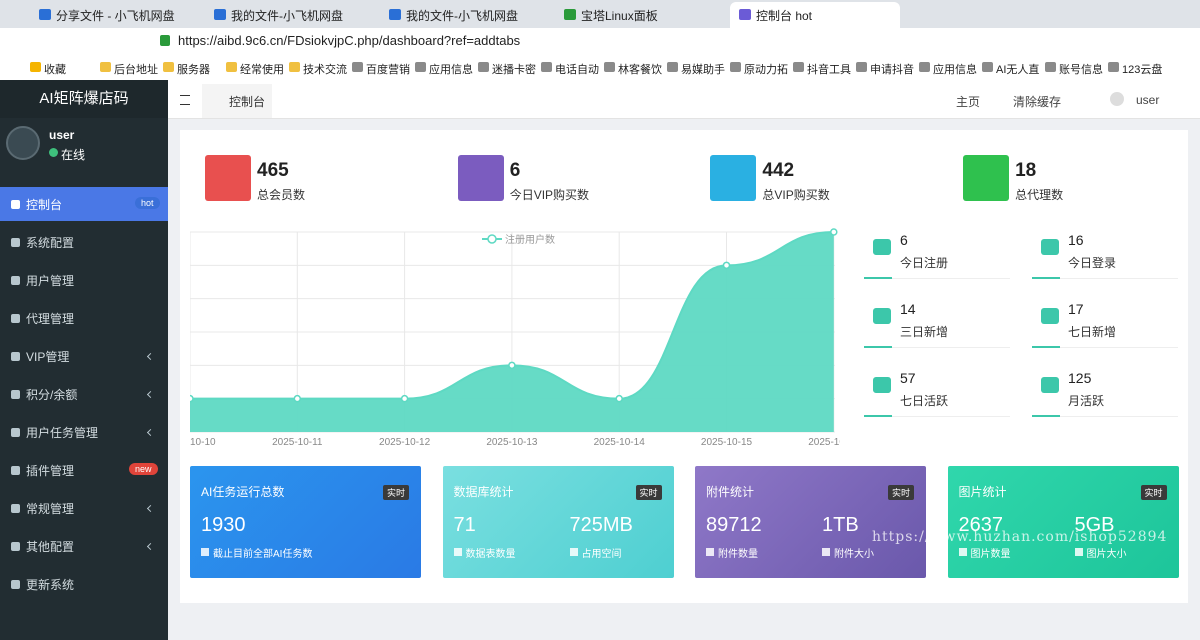 The image size is (1200, 640). Describe the element at coordinates (684, 99) in the screenshot. I see `top-nav` at that location.